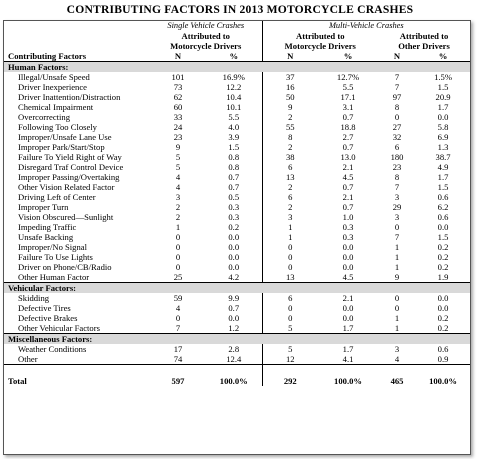  Describe the element at coordinates (237, 308) in the screenshot. I see `table-row: Defective Tires 4 0.7 0 0.0 0 0.0` at that location.